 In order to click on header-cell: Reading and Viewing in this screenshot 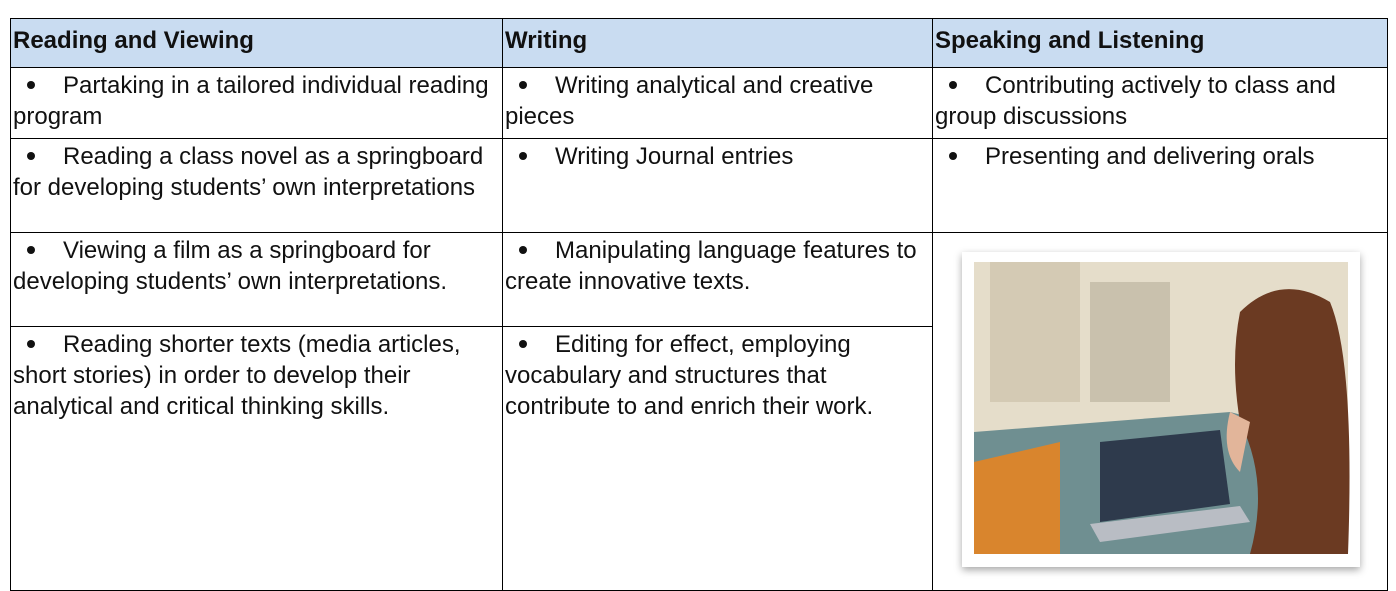, I will do `click(256, 43)`.